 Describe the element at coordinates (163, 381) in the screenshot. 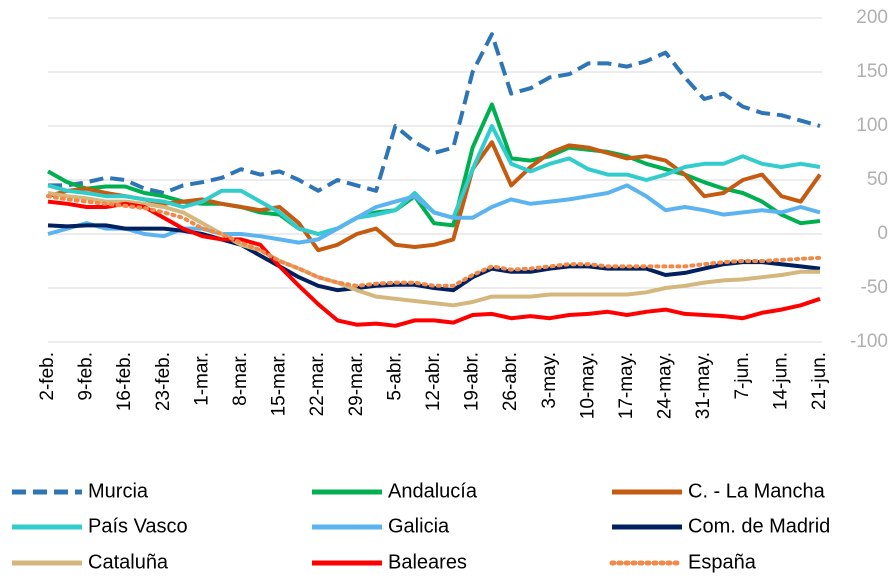

I see `x-tick-label: 23-feb.` at that location.